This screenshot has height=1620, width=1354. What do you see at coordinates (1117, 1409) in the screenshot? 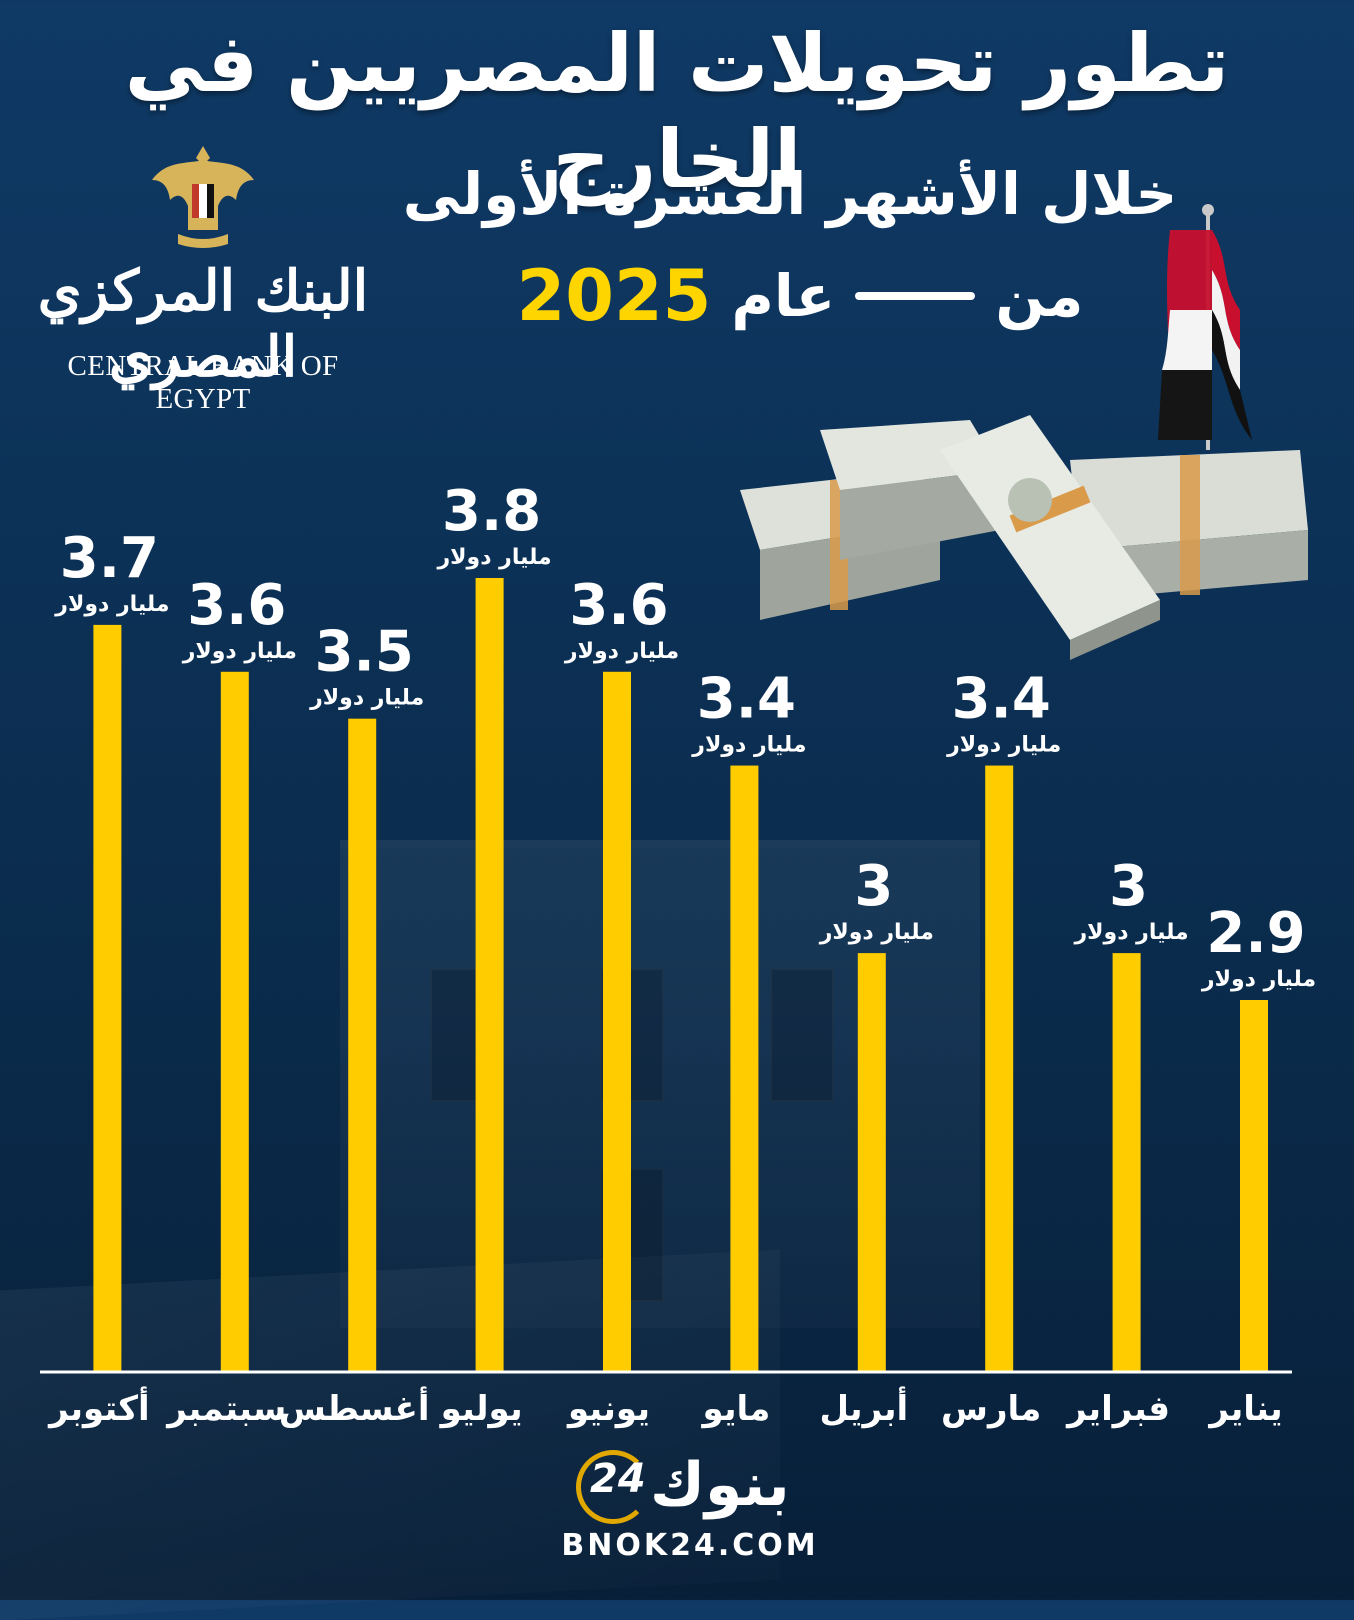
I see `x-tick-label: فبراير` at bounding box center [1117, 1409].